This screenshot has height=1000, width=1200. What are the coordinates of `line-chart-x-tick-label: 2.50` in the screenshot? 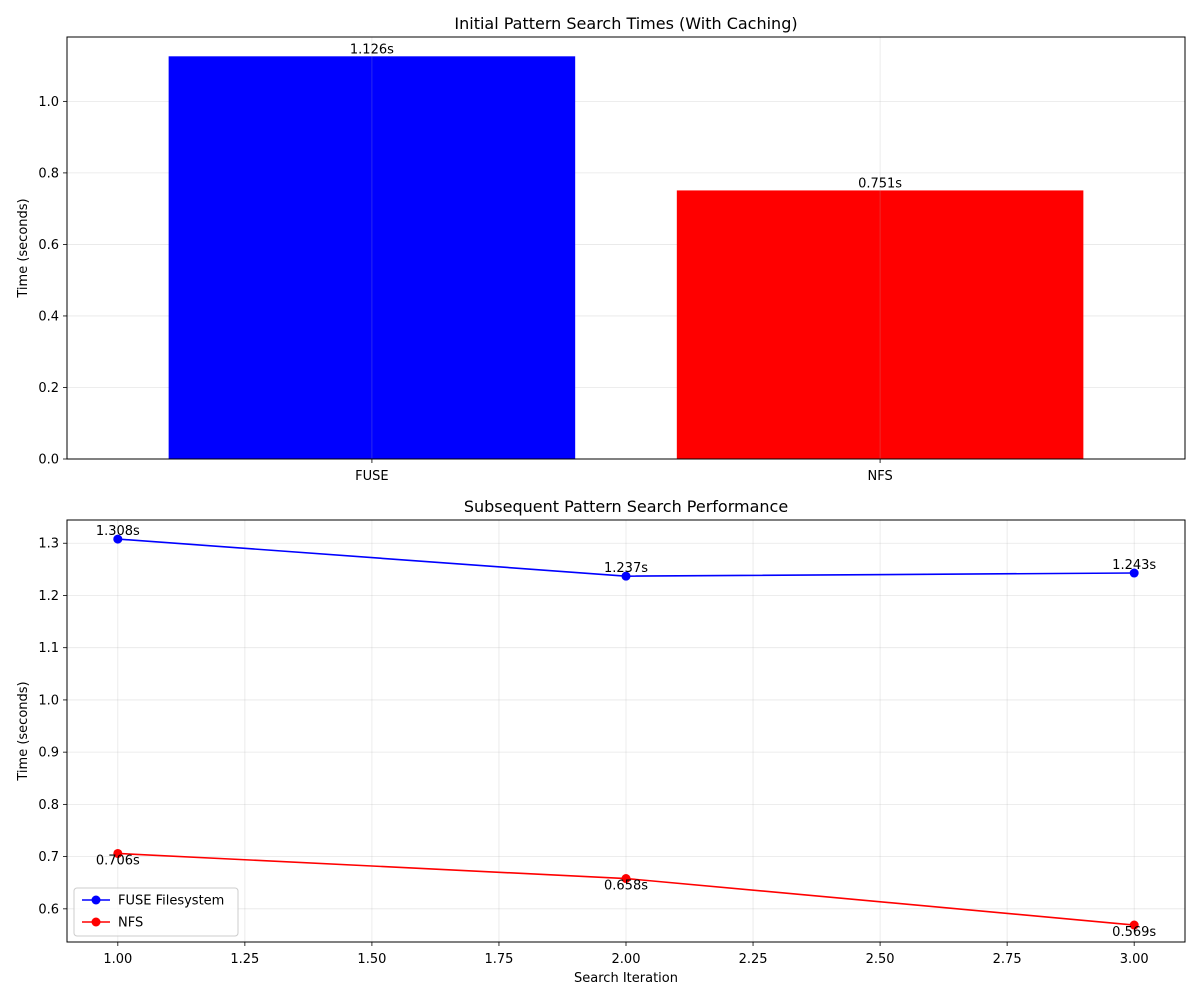 It's located at (880, 959).